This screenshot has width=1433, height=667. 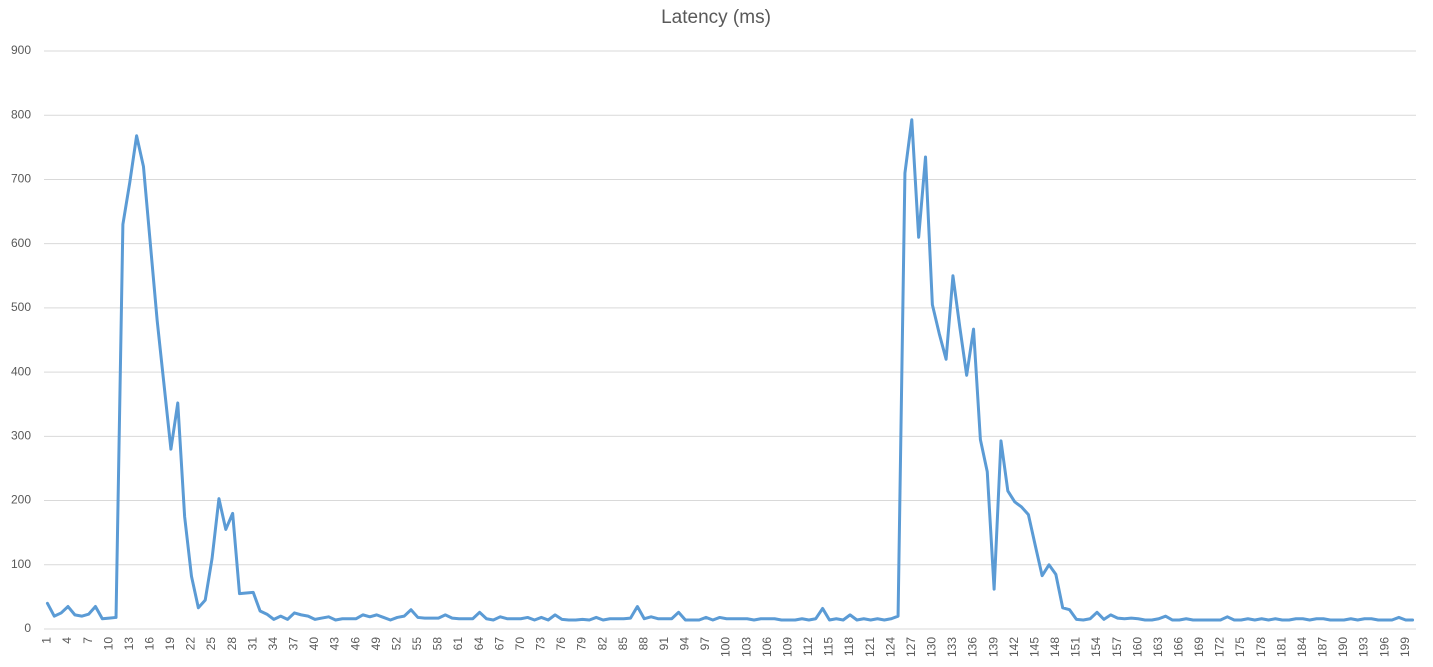 What do you see at coordinates (335, 644) in the screenshot?
I see `x-tick-label: 43` at bounding box center [335, 644].